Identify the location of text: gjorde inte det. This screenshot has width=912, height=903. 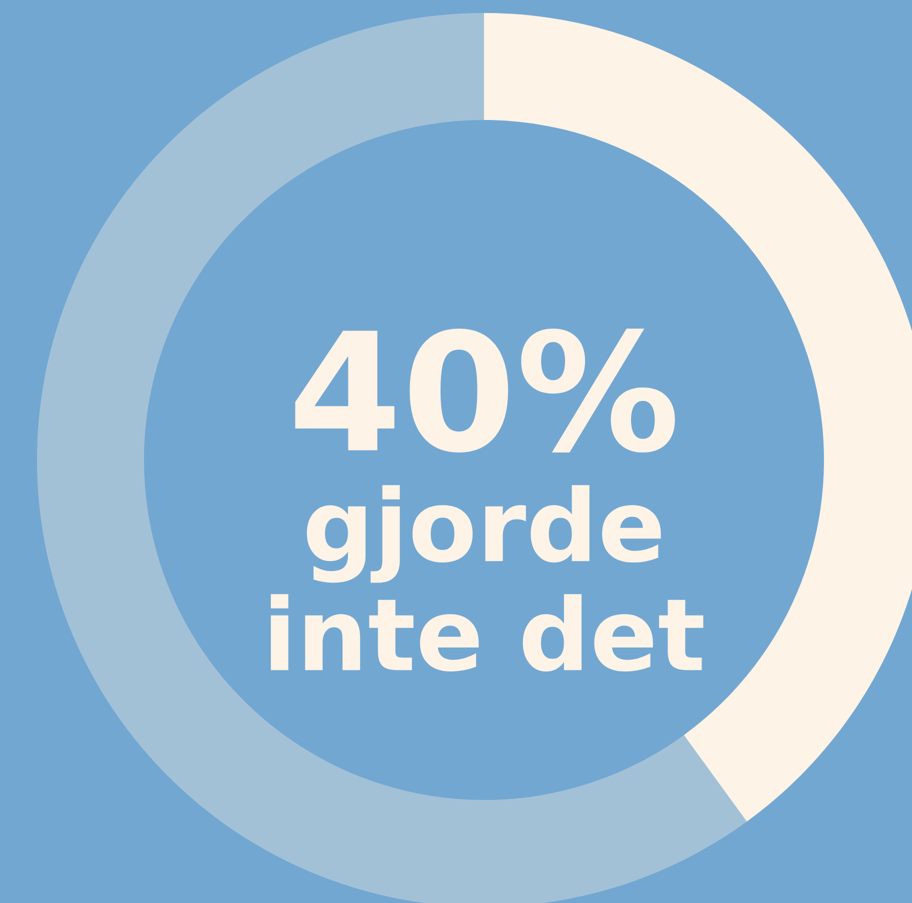
(487, 578).